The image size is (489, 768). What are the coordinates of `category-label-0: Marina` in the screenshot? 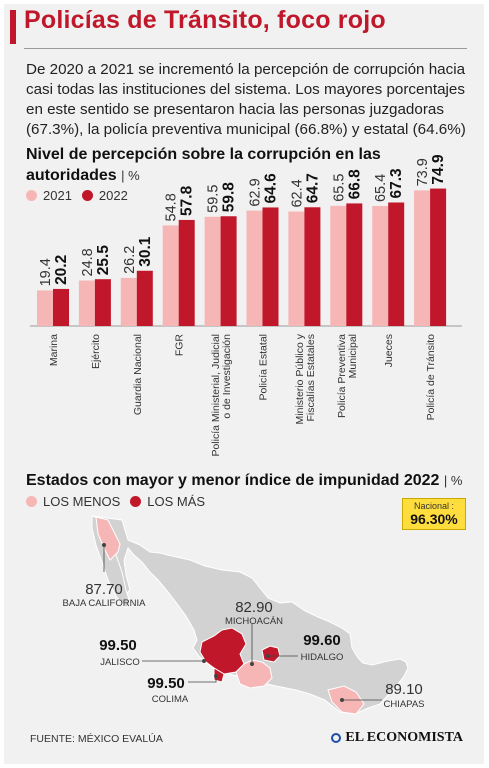 It's located at (54, 350).